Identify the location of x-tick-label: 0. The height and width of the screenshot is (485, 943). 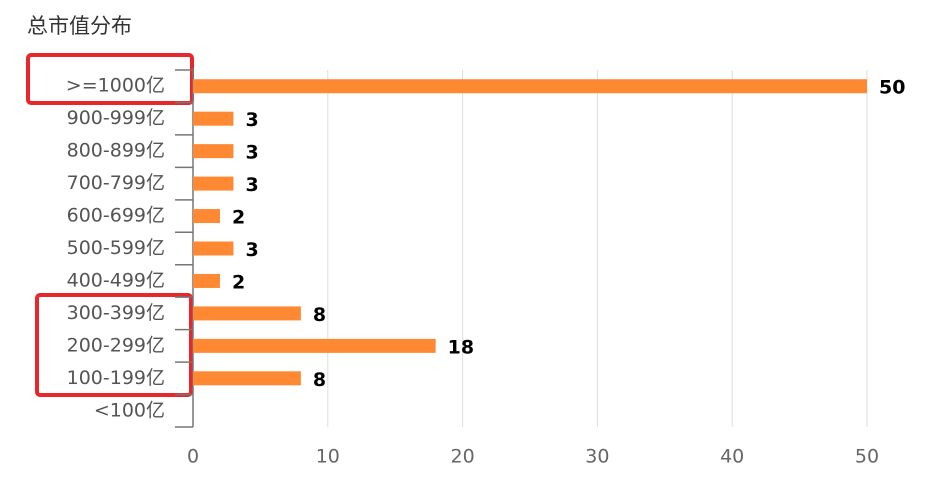
(193, 457).